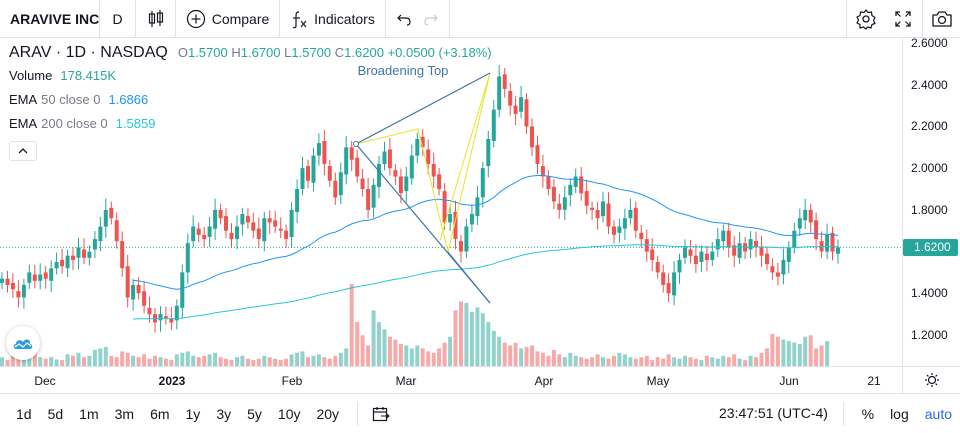 The height and width of the screenshot is (433, 960). I want to click on range-button-1y: 1y, so click(193, 413).